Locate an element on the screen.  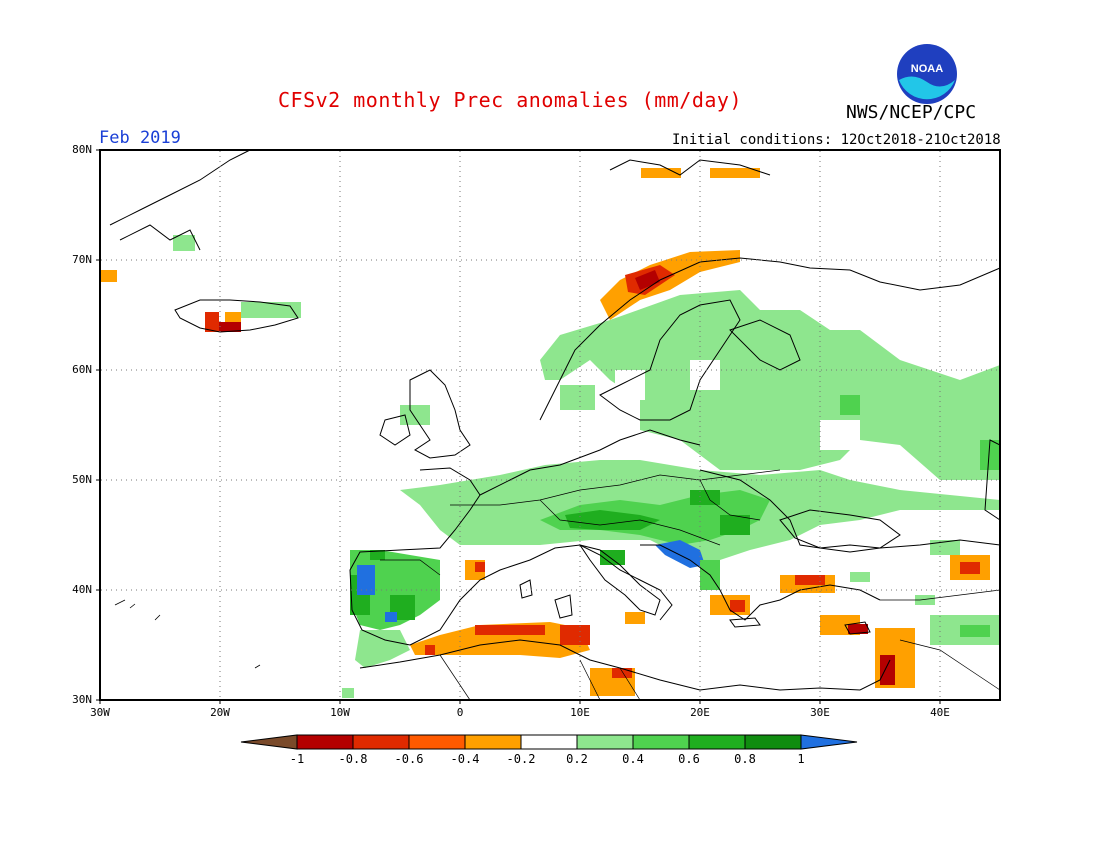
lon-label: 10E is located at coordinates (580, 712).